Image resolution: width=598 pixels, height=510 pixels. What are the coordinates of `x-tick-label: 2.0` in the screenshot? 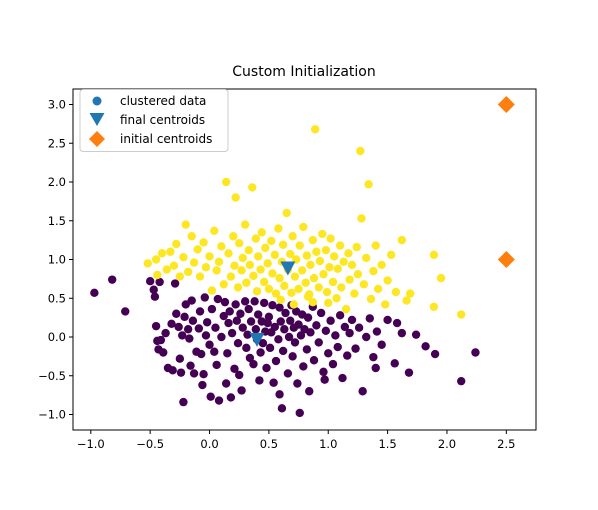 It's located at (447, 444).